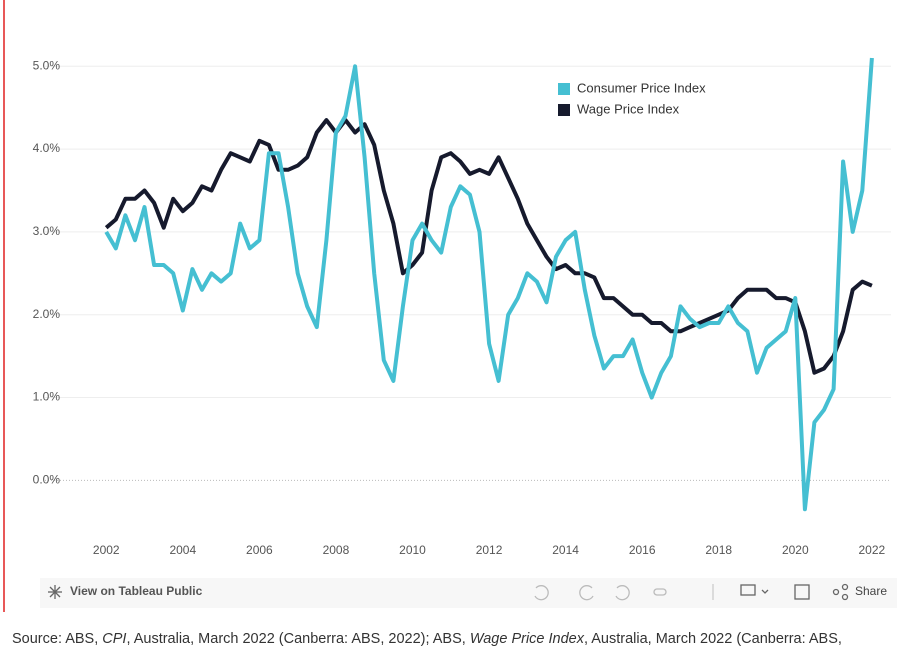 This screenshot has height=649, width=897. Describe the element at coordinates (106, 550) in the screenshot. I see `x-tick-label: 2002` at that location.